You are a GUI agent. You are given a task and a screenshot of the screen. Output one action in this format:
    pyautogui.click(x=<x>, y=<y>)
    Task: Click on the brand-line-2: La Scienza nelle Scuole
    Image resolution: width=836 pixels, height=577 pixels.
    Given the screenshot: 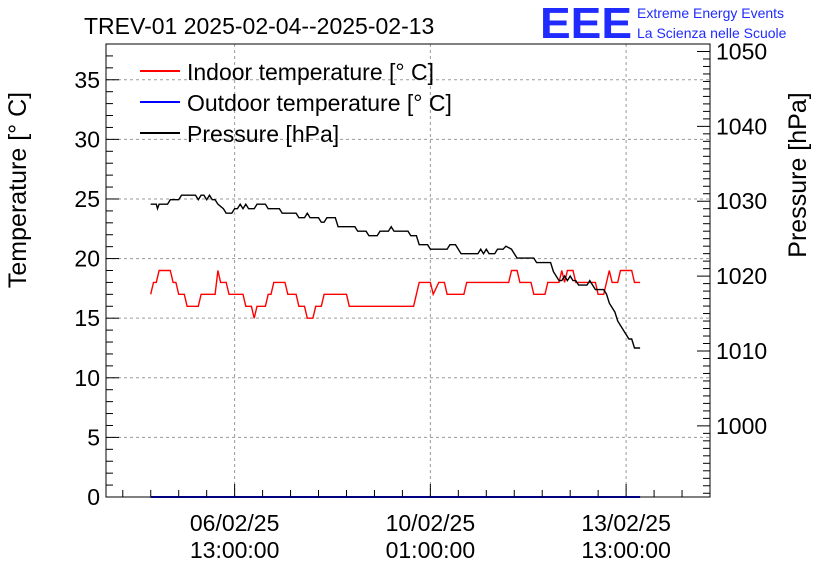 What is the action you would take?
    pyautogui.click(x=712, y=33)
    